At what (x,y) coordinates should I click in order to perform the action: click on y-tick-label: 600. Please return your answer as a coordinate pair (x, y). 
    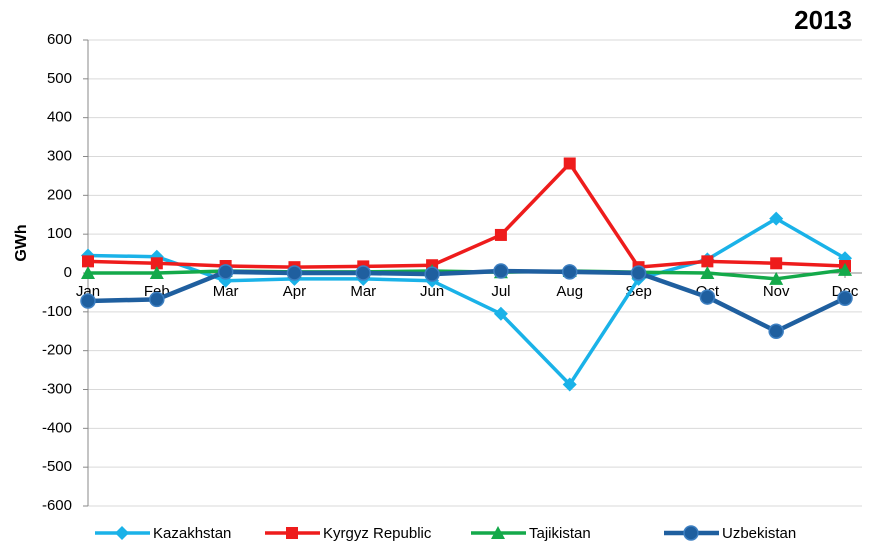
    Looking at the image, I should click on (59, 39).